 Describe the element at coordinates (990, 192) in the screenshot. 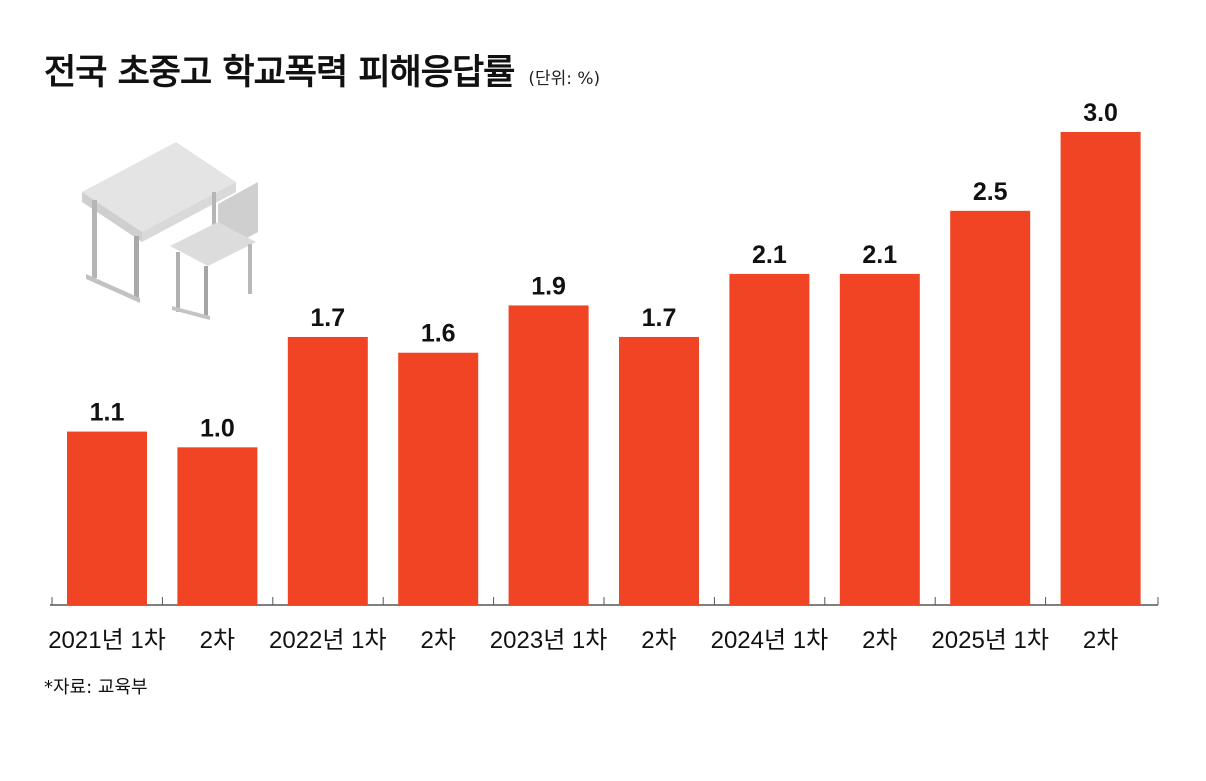

I see `data-label: 2.5` at that location.